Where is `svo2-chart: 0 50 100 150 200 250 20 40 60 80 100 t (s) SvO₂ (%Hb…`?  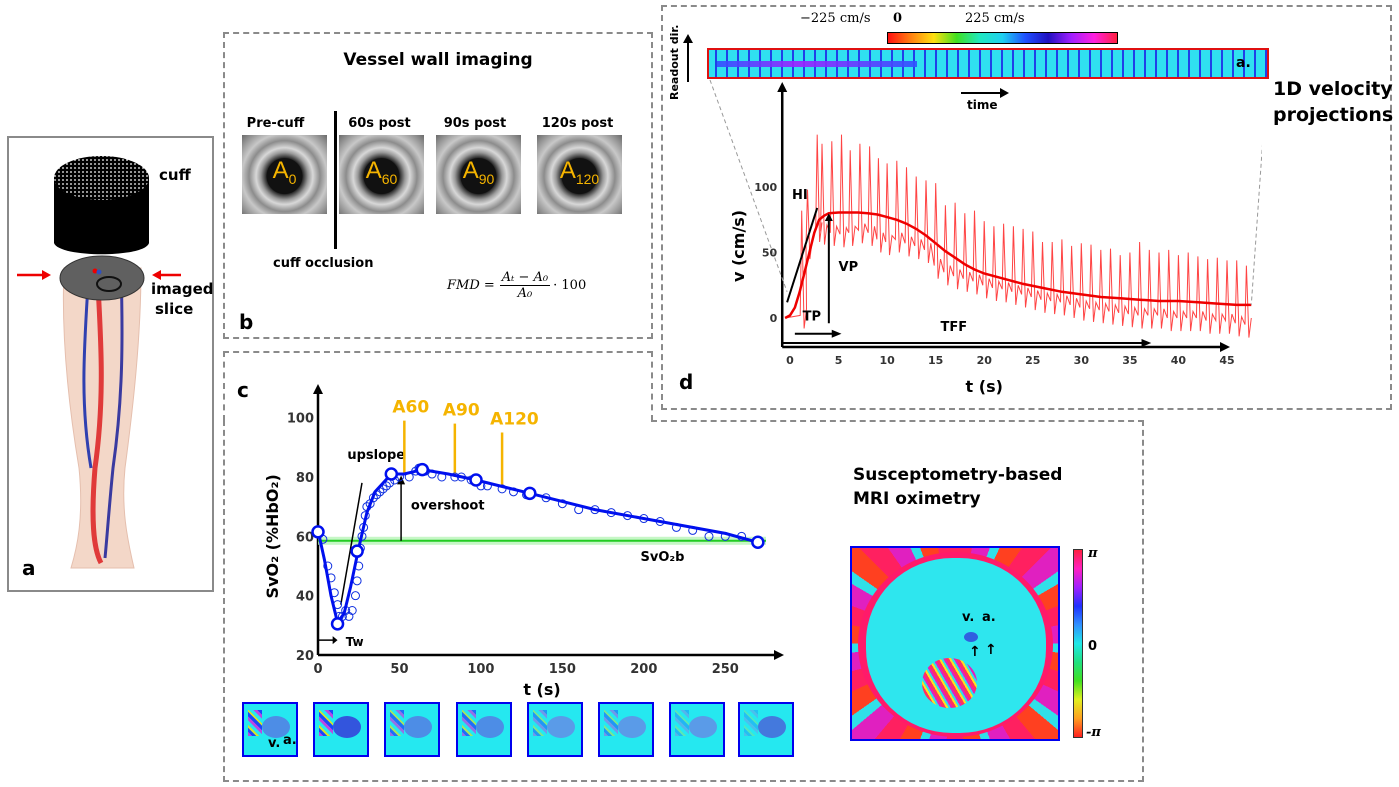 svo2-chart: 0 50 100 150 200 250 20 40 60 80 100 t (s) SvO₂ (%Hb… is located at coordinates (523, 541).